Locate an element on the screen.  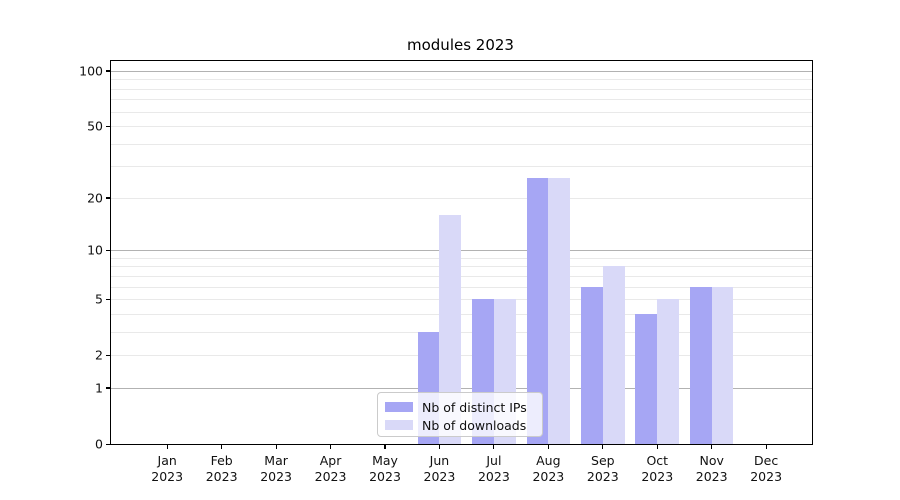
x-axis-tick-label: Mar 2023 is located at coordinates (276, 468).